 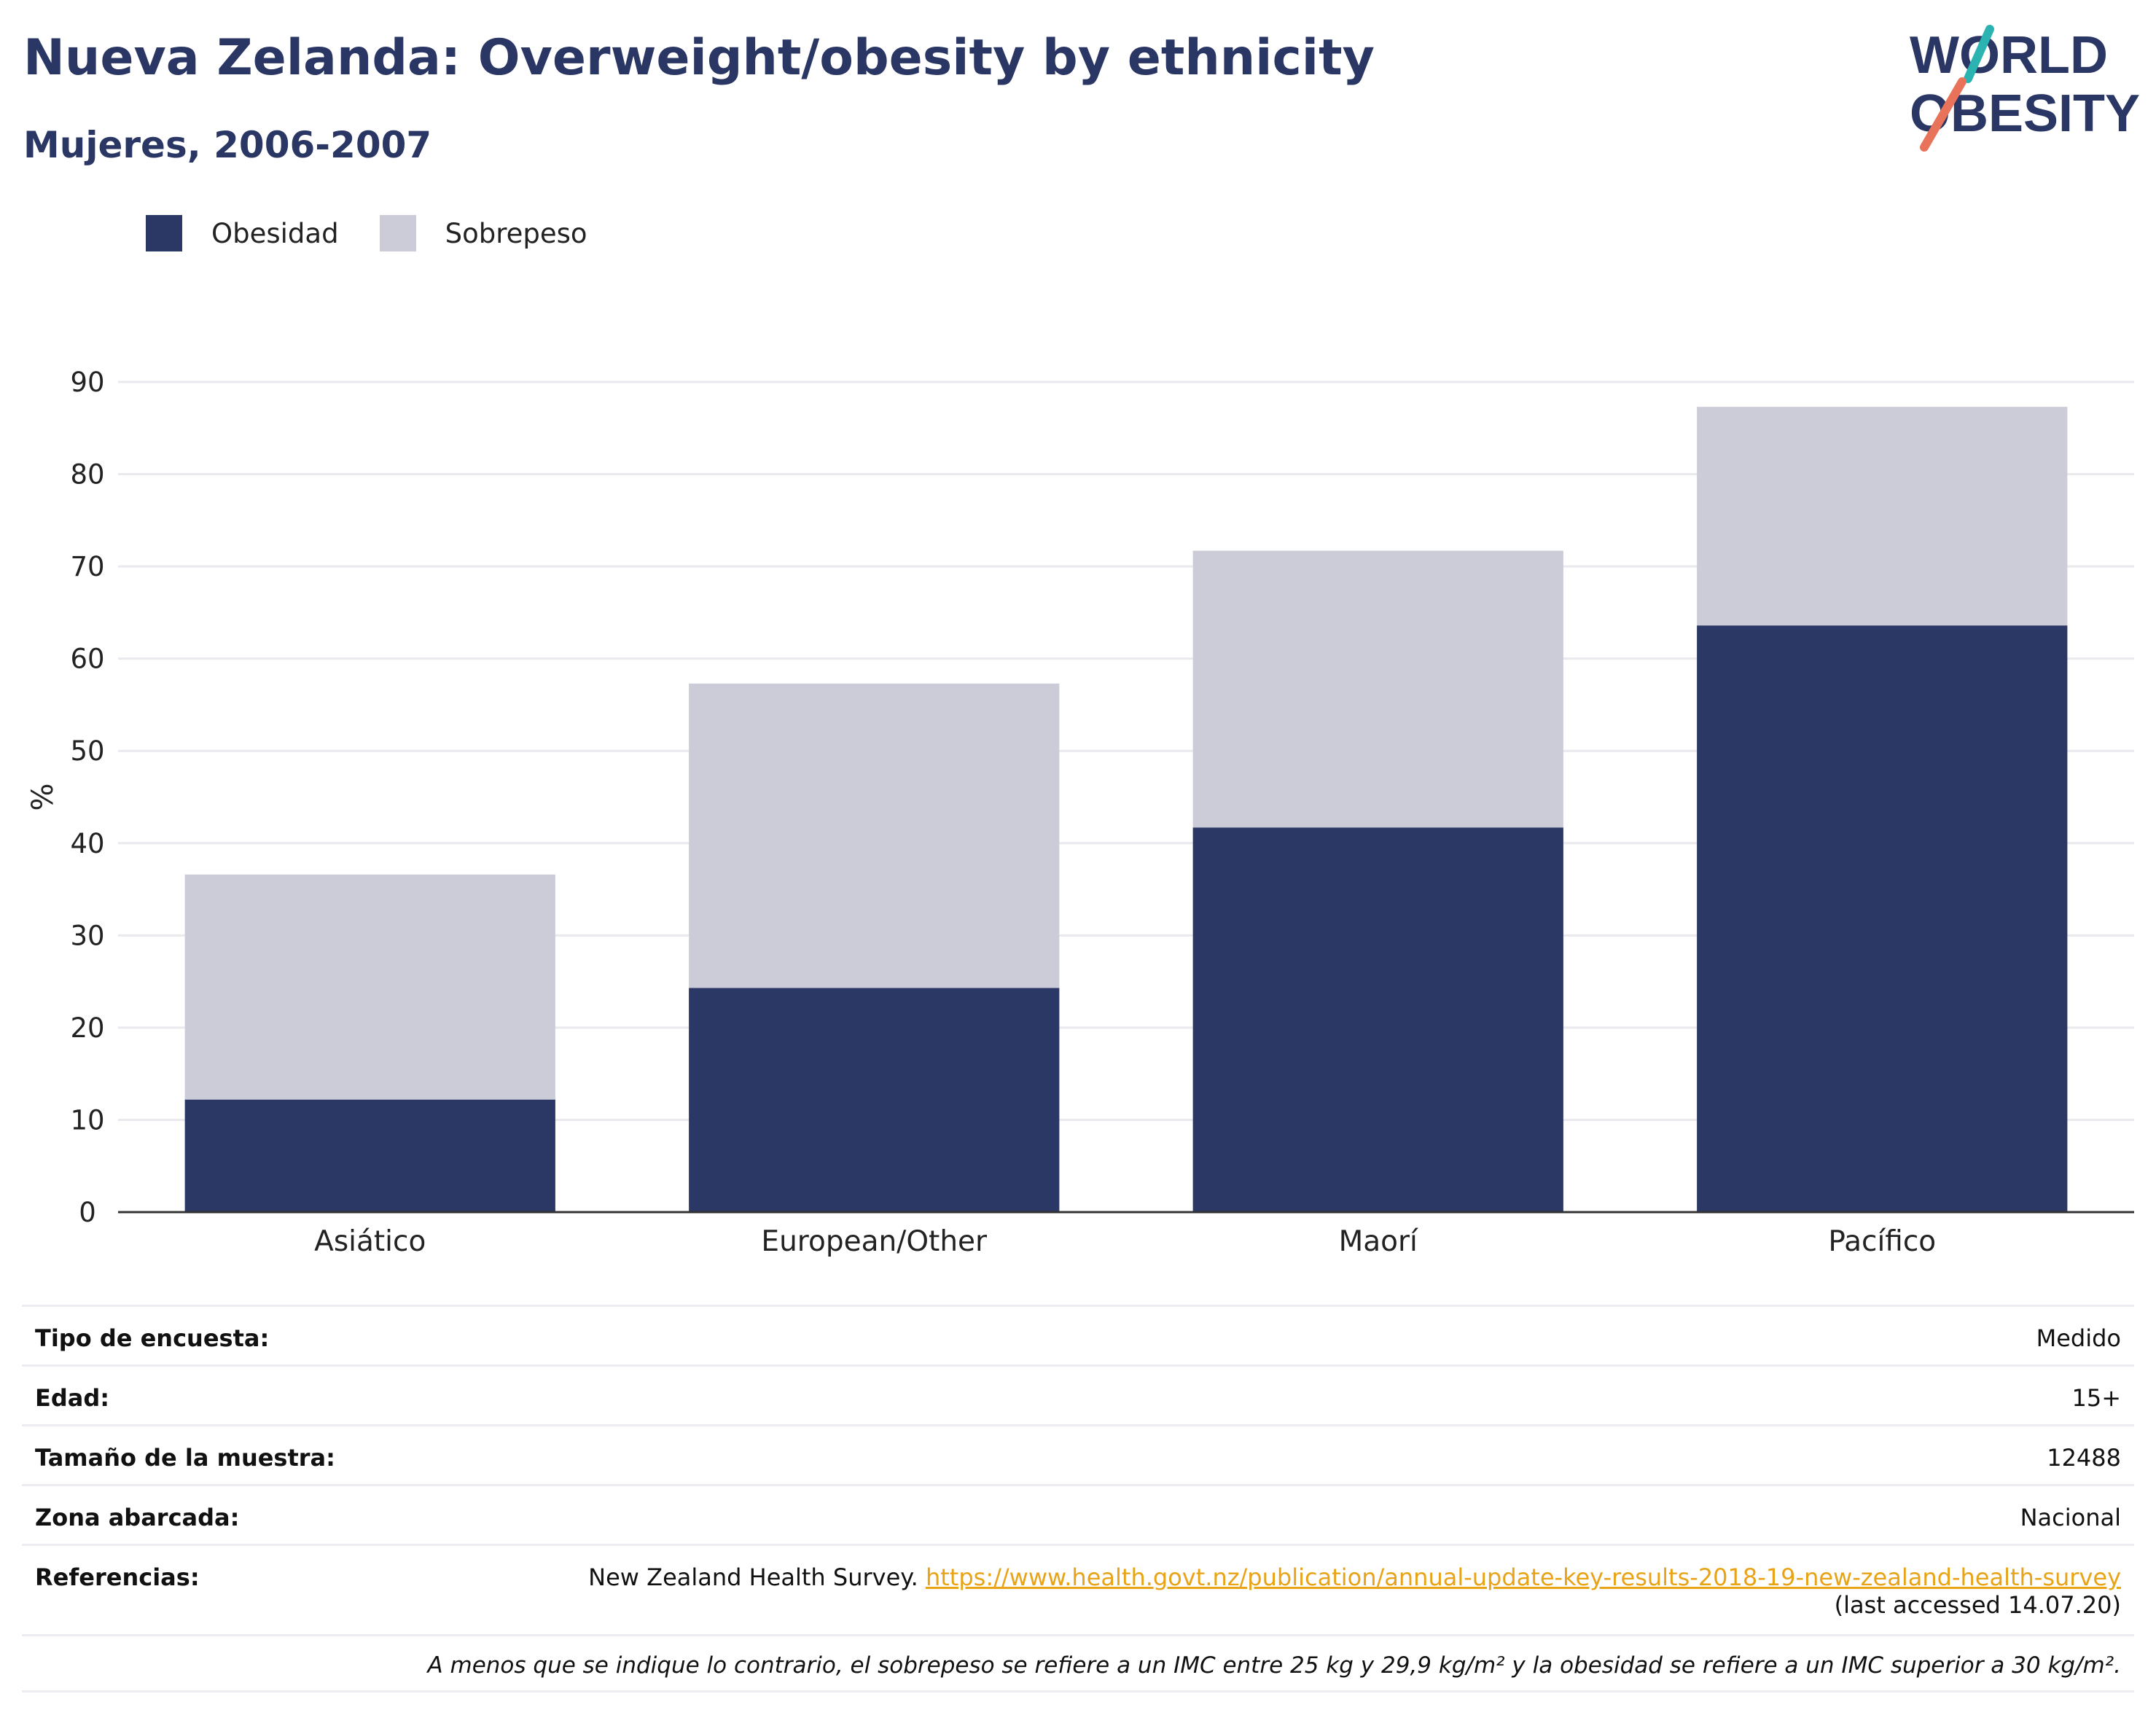 What do you see at coordinates (153, 1338) in the screenshot?
I see `info-label: Tipo de encuesta:` at bounding box center [153, 1338].